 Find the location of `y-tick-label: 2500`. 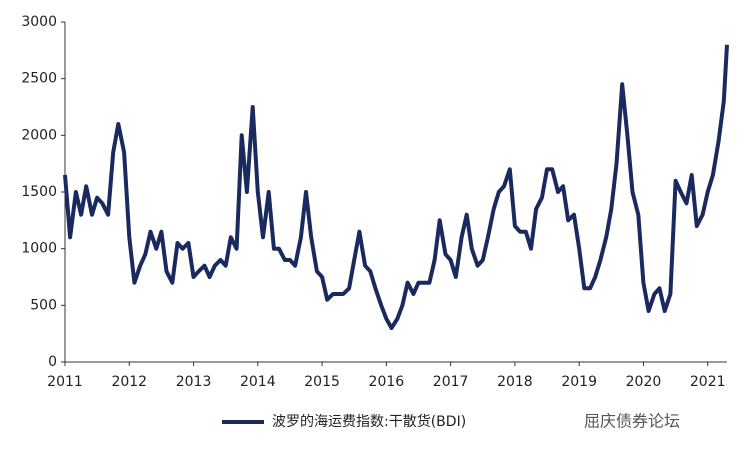

y-tick-label: 2500 is located at coordinates (39, 79).